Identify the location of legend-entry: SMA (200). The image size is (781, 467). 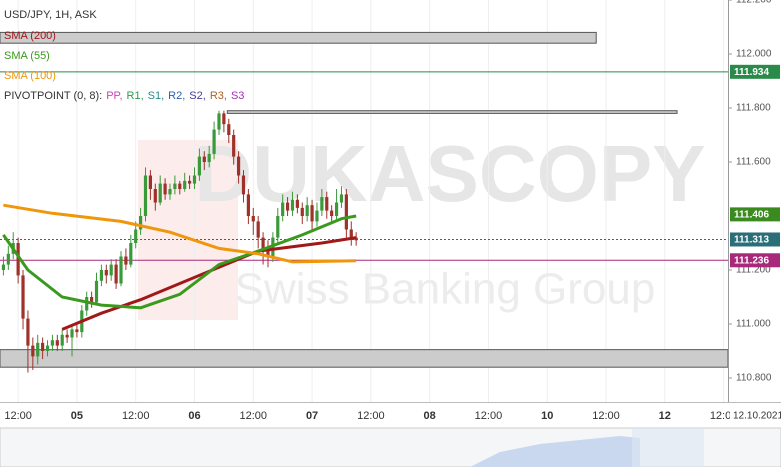
(30, 36).